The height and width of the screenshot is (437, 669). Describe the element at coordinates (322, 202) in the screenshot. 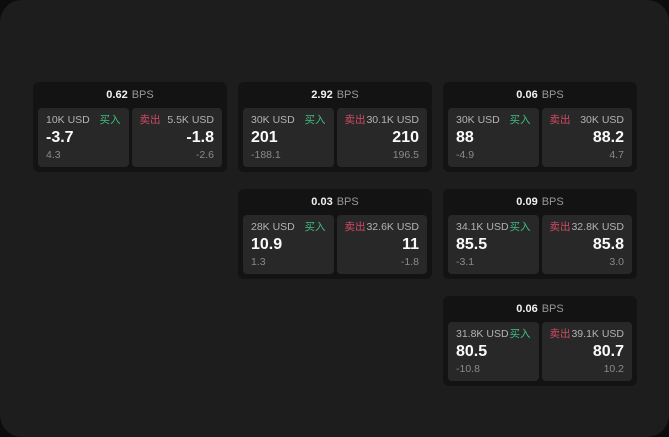

I see `bps-value: 0.03` at that location.